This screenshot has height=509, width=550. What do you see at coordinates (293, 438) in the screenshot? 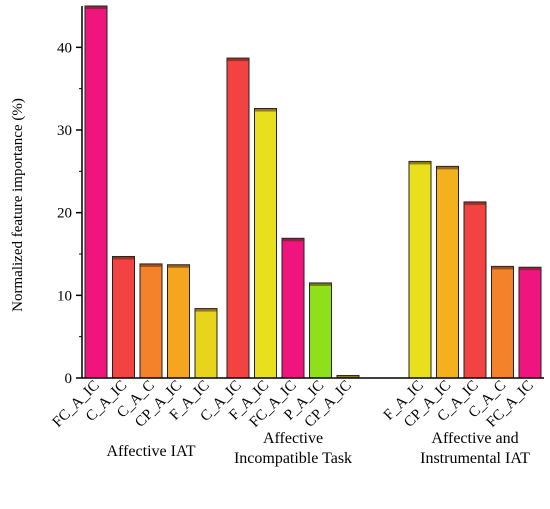
I see `group-label: Affective` at bounding box center [293, 438].